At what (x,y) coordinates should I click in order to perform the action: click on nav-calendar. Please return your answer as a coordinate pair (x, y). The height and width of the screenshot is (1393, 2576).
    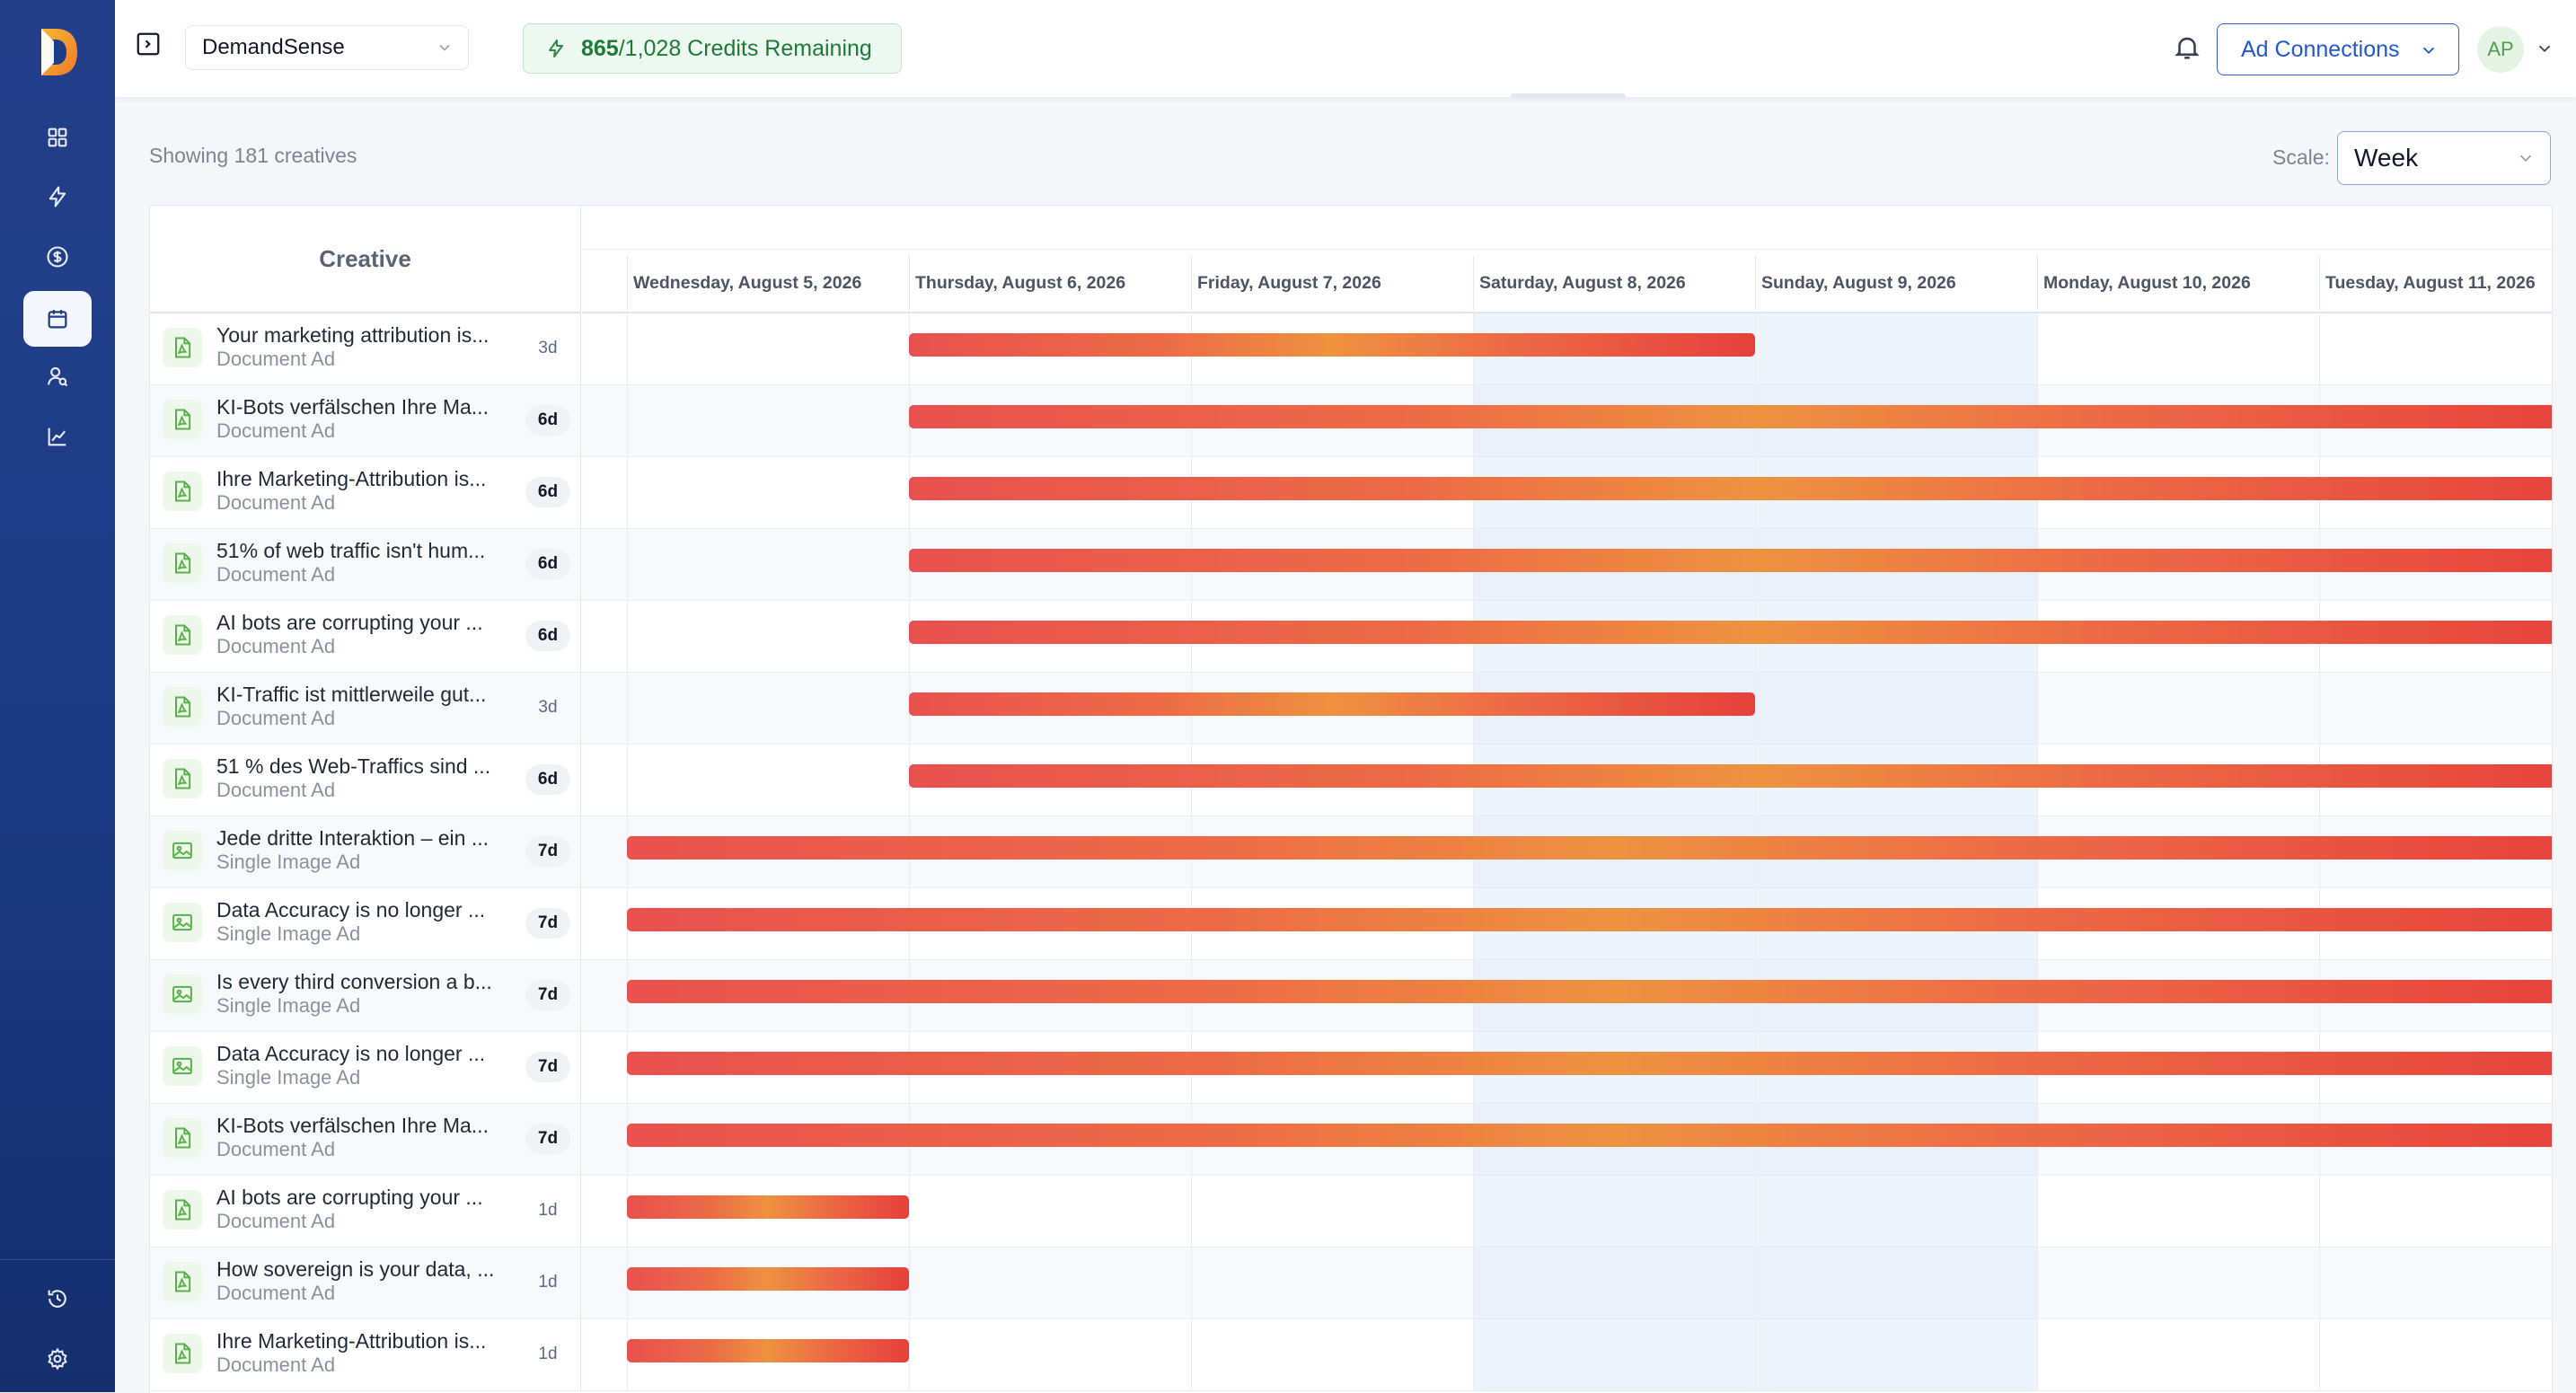
    Looking at the image, I should click on (57, 319).